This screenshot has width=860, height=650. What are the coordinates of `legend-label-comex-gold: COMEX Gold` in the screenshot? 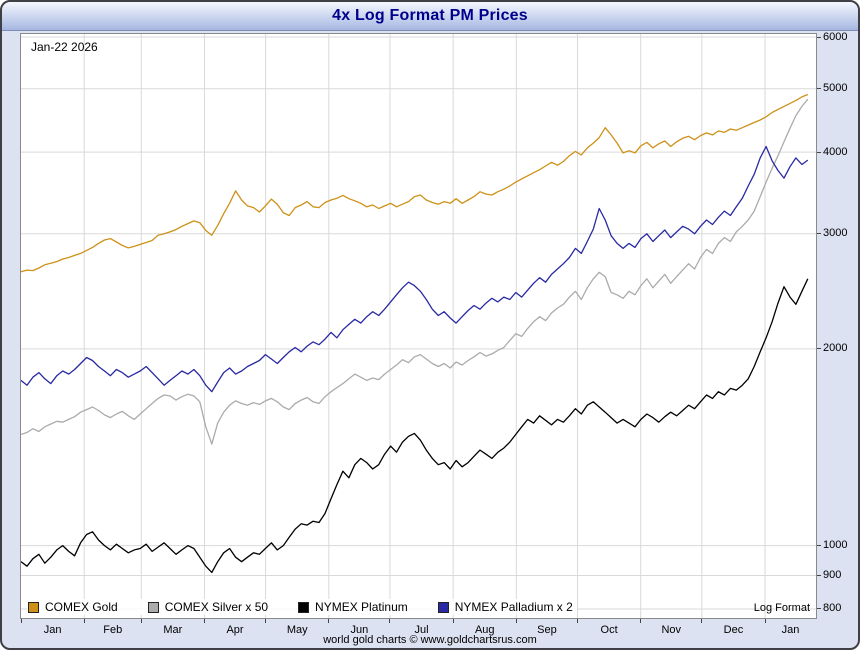 It's located at (81, 607).